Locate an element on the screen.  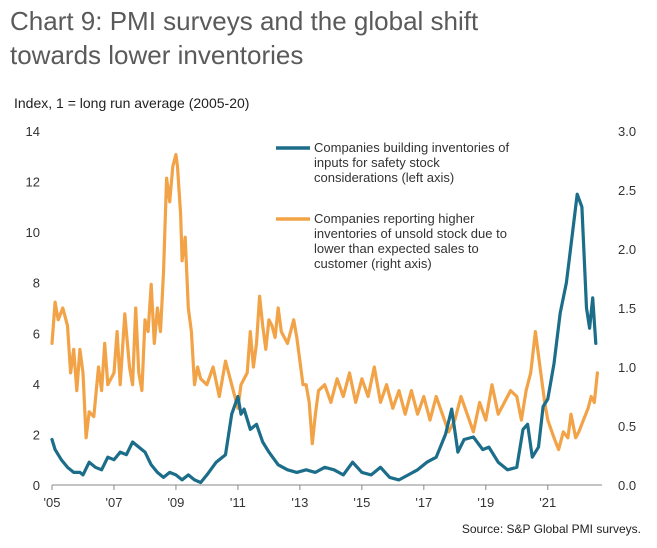
y-left-tick-label: 6 is located at coordinates (36, 333).